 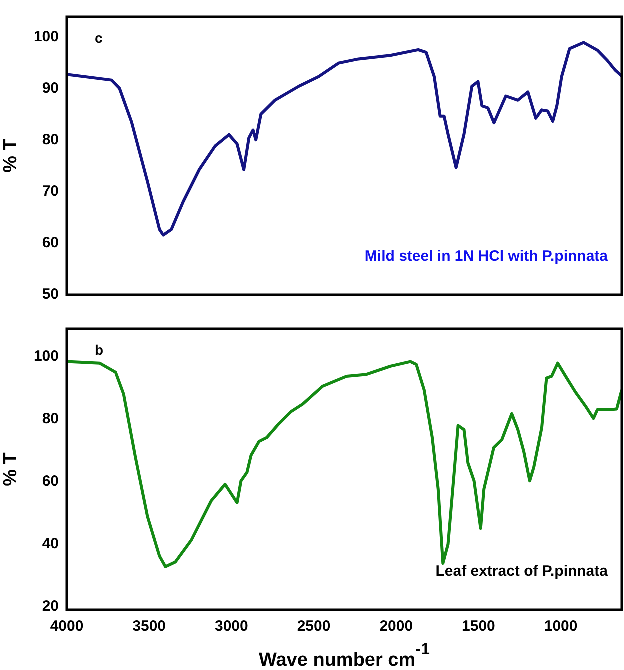 What do you see at coordinates (479, 627) in the screenshot?
I see `x-tick-label: 1500` at bounding box center [479, 627].